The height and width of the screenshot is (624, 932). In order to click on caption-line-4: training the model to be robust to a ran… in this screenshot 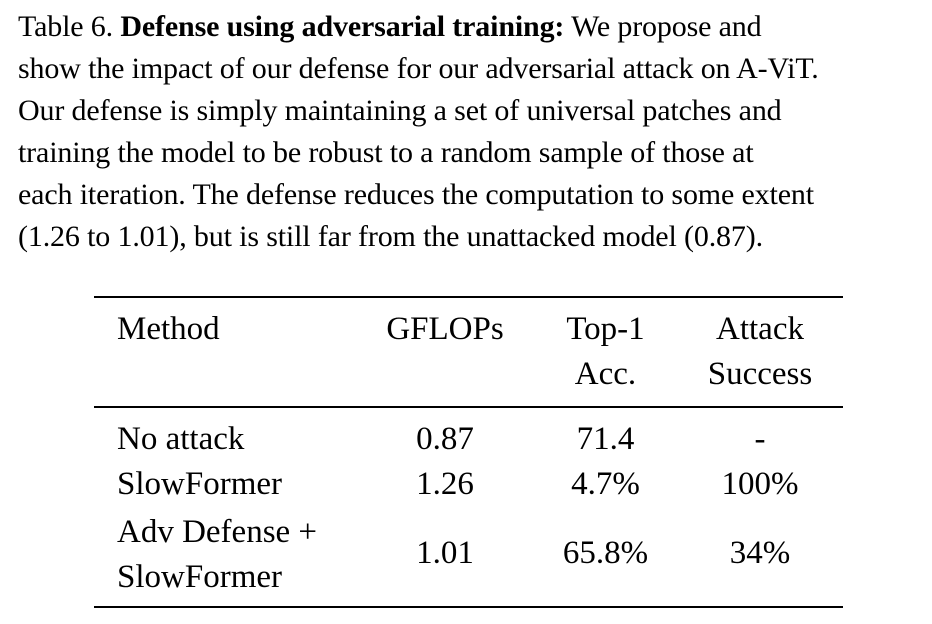, I will do `click(386, 152)`.